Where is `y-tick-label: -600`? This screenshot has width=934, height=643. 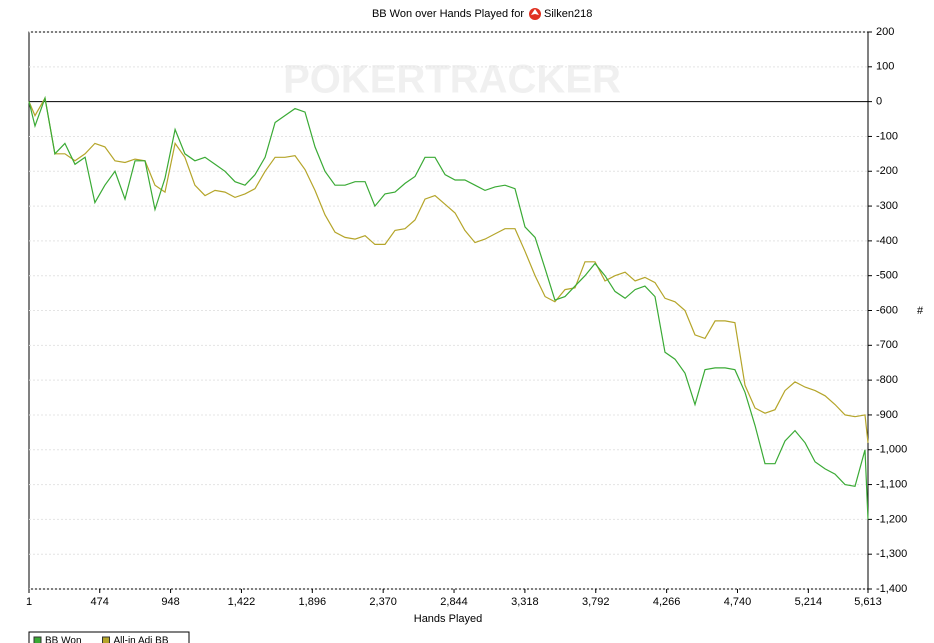
y-tick-label: -600 is located at coordinates (887, 310).